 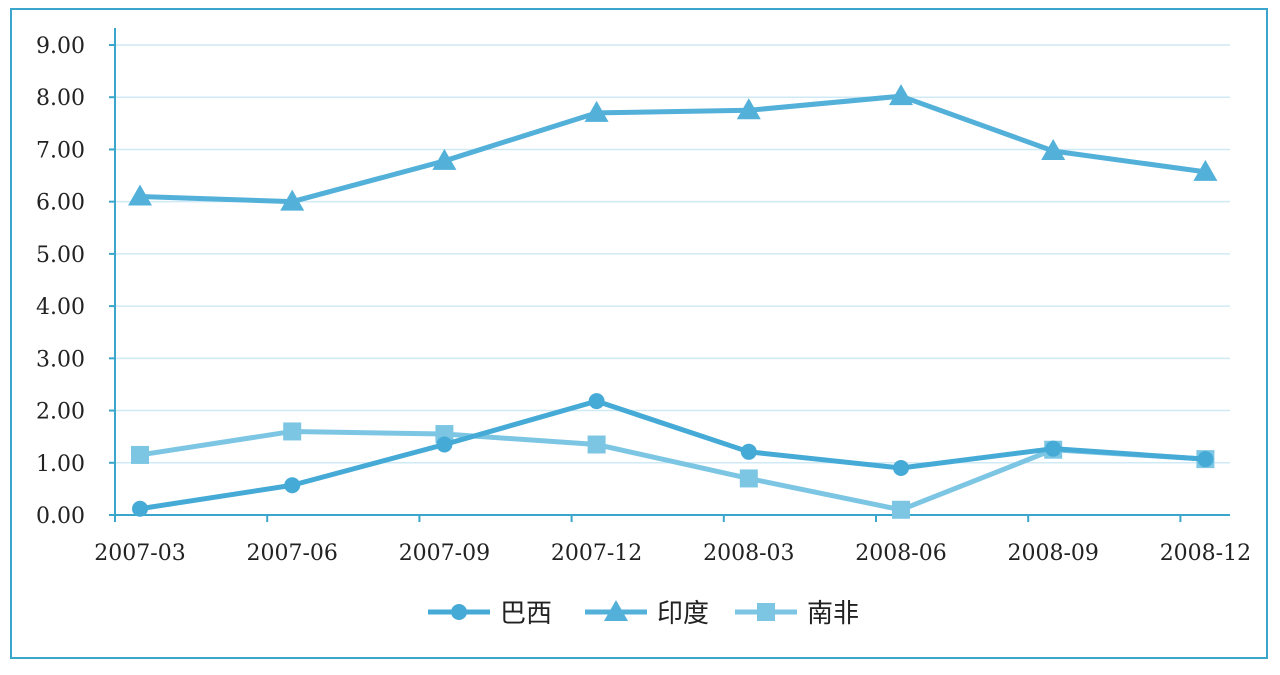 I want to click on x-tick-label: 2007-03, so click(x=139, y=553).